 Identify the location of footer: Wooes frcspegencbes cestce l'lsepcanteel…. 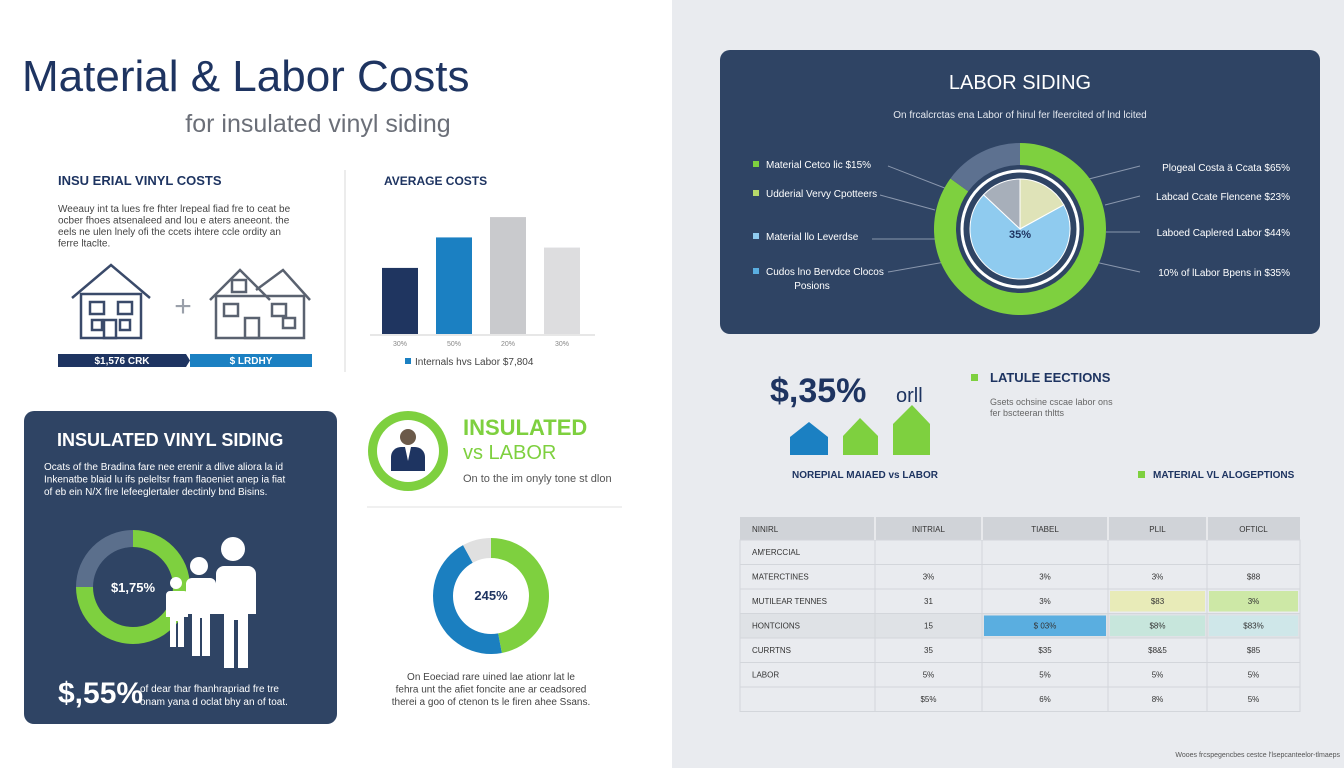
(1257, 755).